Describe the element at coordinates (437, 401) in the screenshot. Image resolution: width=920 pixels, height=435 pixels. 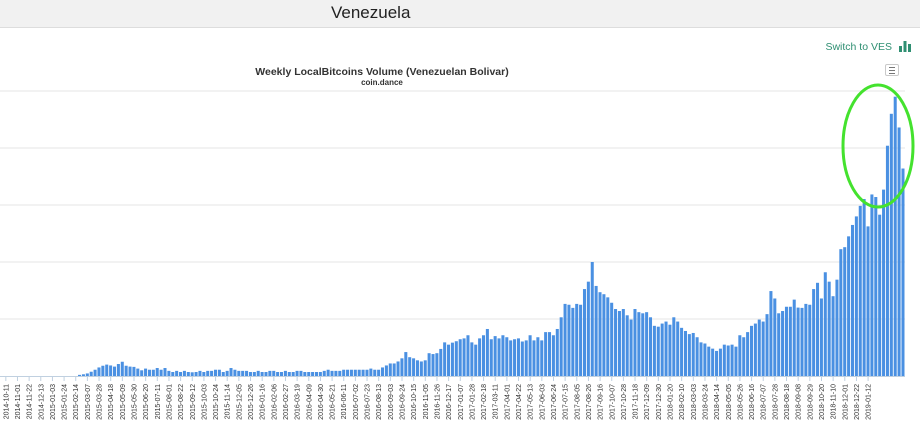
I see `x-tick-label: 2016-11-26` at that location.